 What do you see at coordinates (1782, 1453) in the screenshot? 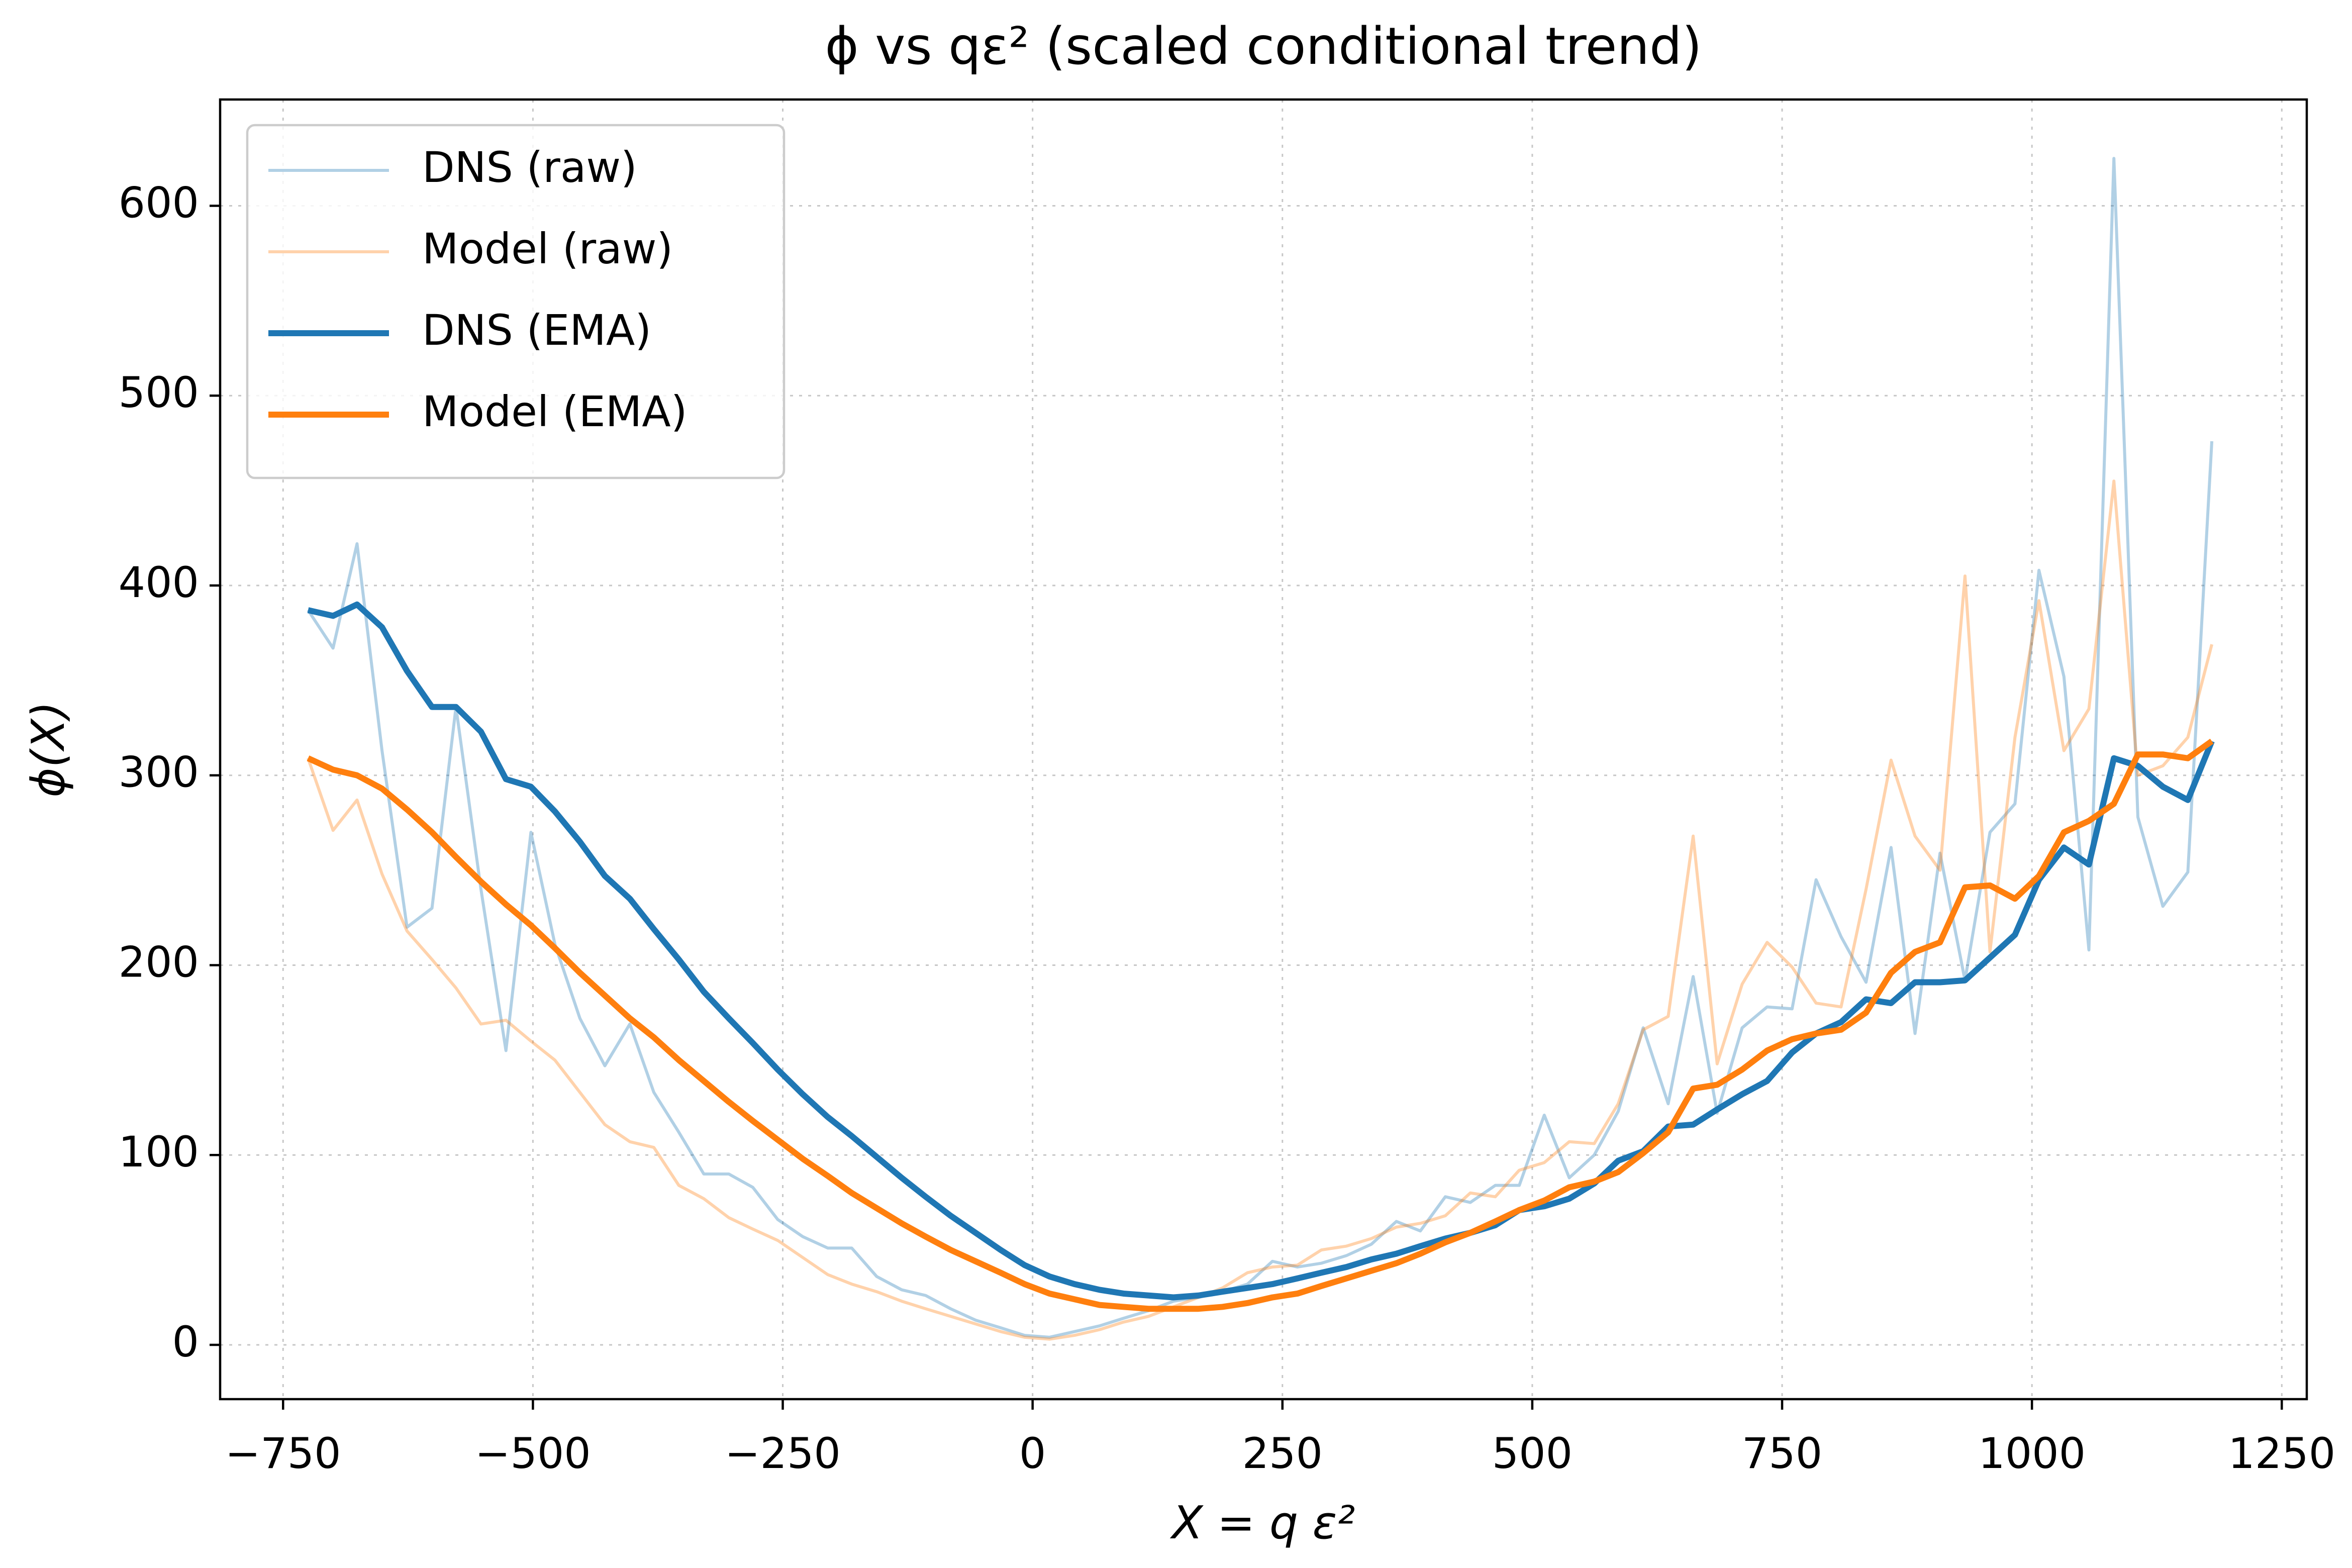
I see `x-tick-label: 750` at bounding box center [1782, 1453].